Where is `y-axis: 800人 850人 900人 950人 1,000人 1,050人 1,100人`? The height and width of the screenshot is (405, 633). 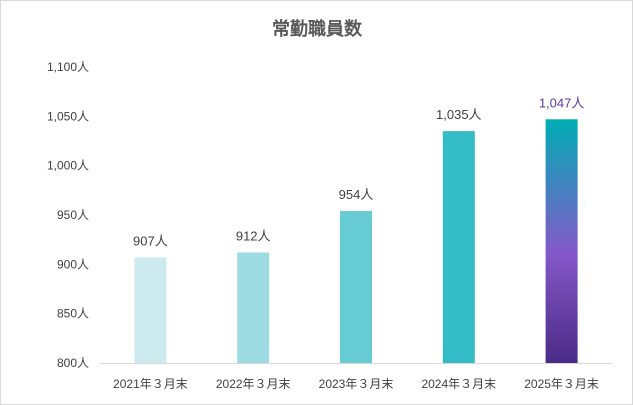 y-axis: 800人 850人 900人 950人 1,000人 1,050人 1,100人 is located at coordinates (68, 215).